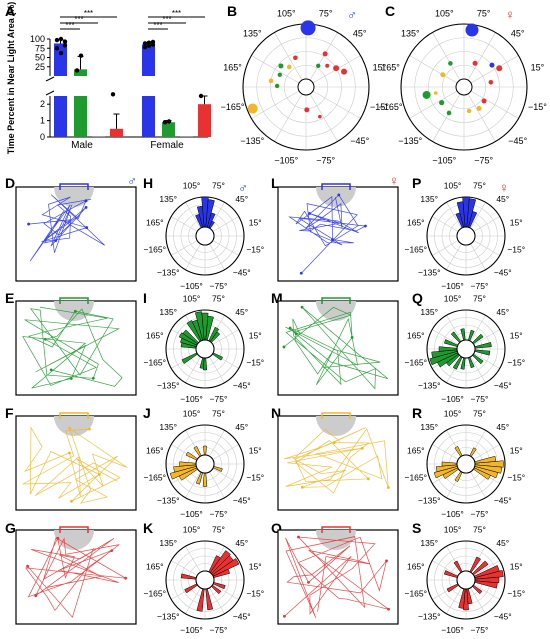  Describe the element at coordinates (157, 25) in the screenshot. I see `significance-label: ***` at that location.